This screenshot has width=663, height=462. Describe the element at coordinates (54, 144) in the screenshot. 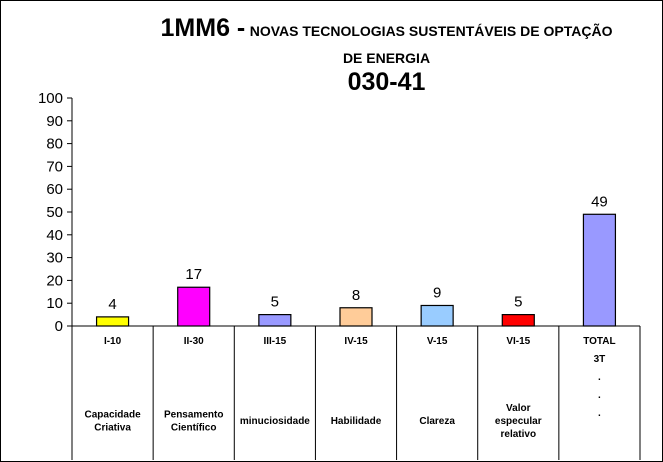

I see `y-tick-label: 80` at that location.